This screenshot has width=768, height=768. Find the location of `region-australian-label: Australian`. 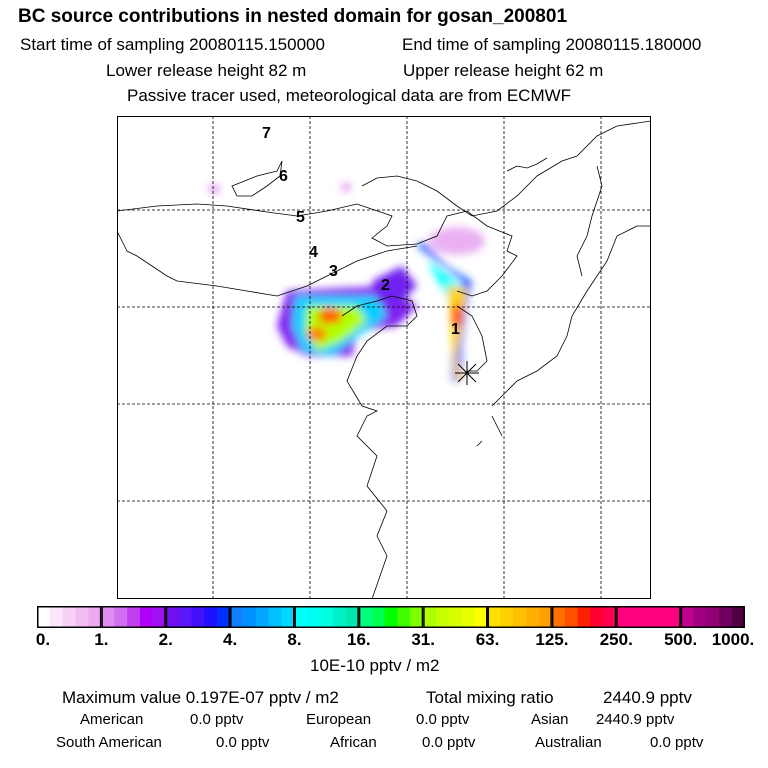

region-australian-label: Australian is located at coordinates (568, 742).